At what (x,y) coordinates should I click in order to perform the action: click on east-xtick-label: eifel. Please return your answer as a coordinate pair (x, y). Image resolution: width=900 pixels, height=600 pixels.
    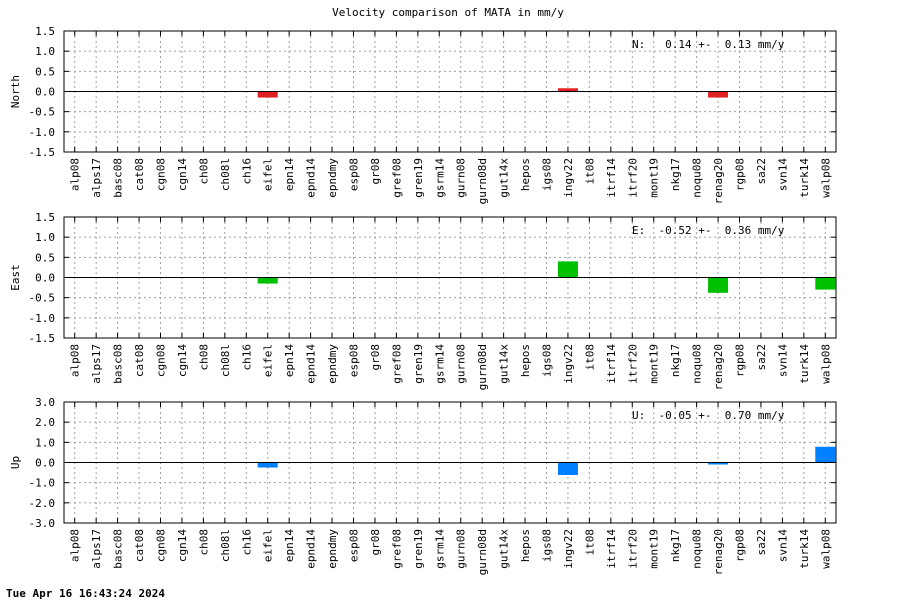
    Looking at the image, I should click on (268, 360).